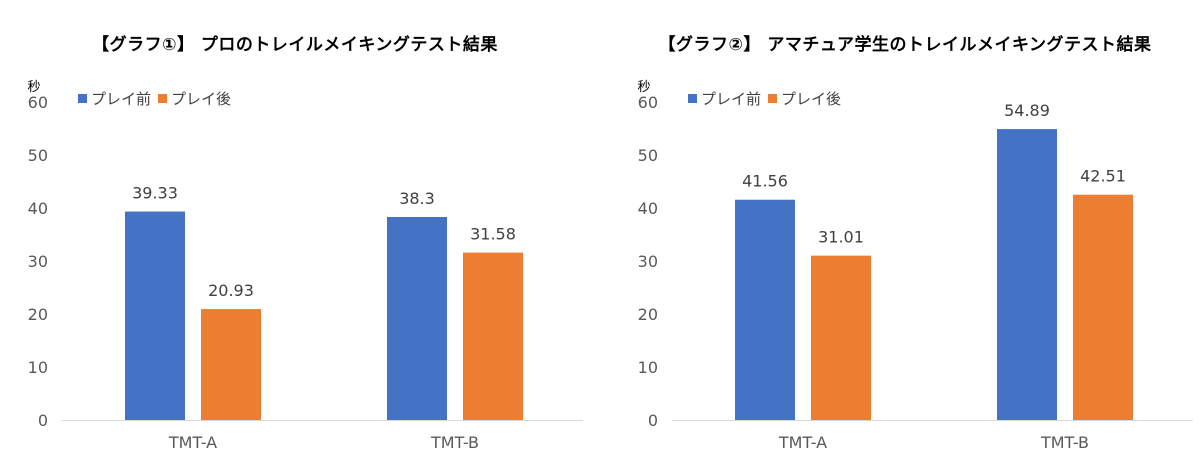  I want to click on data-label: 41.56, so click(765, 181).